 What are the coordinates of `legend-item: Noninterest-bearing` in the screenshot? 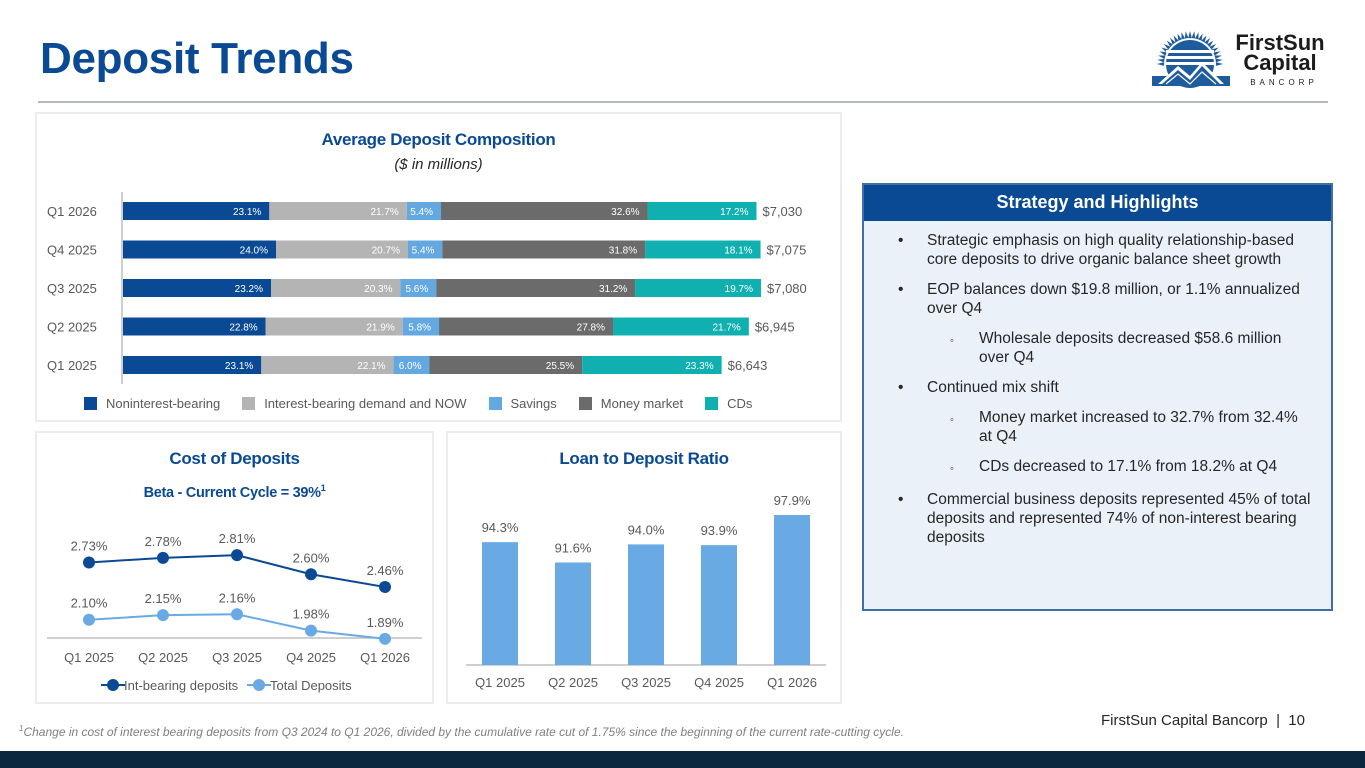 It's located at (152, 403).